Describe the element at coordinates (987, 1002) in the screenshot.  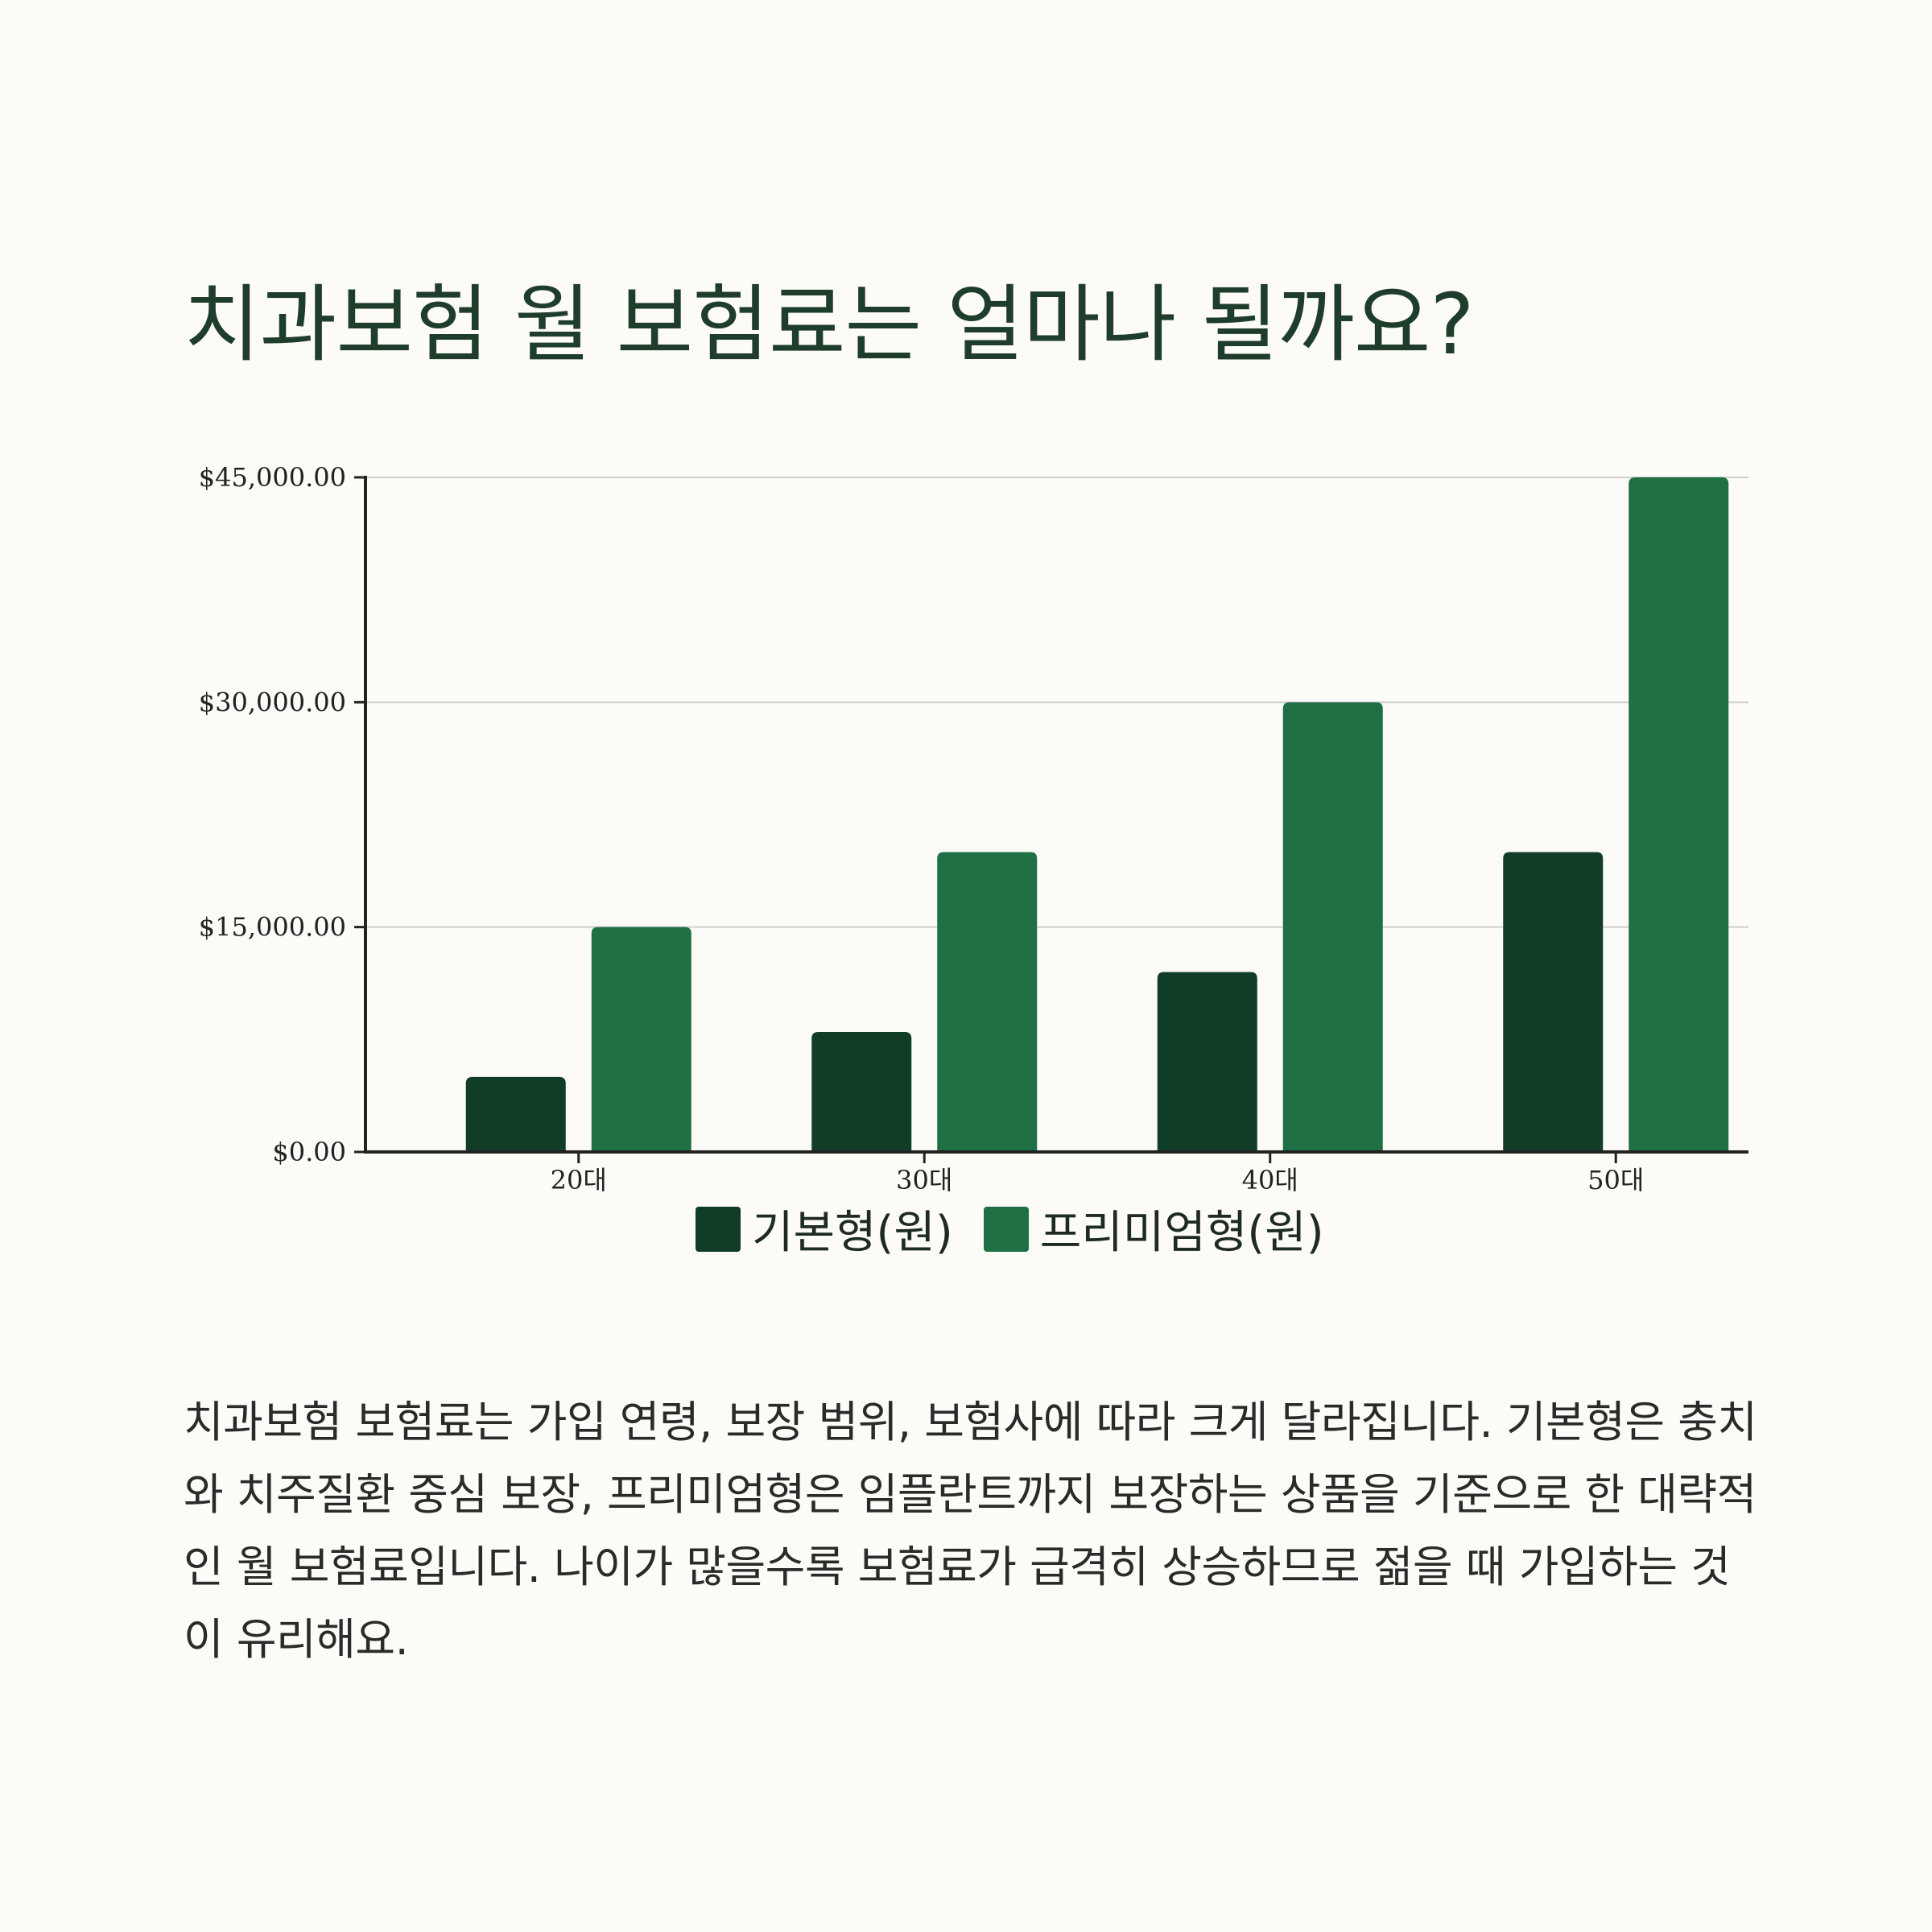
I see `bar-premium-30s` at that location.